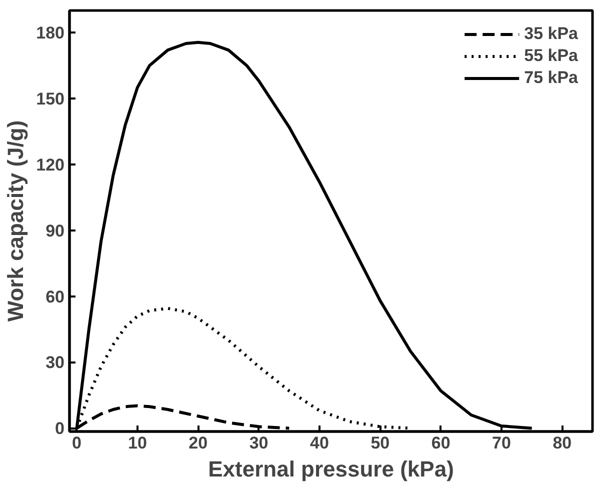  Describe the element at coordinates (319, 443) in the screenshot. I see `x-tick-label: 40` at that location.